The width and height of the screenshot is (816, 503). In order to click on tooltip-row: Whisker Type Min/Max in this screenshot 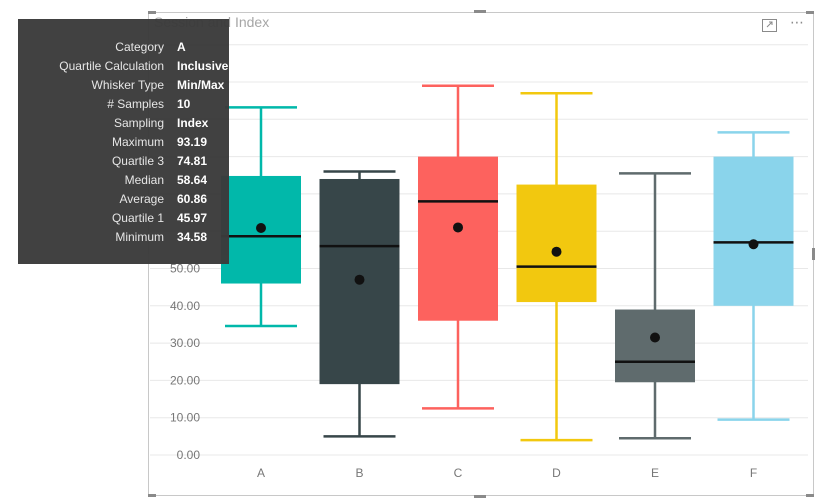, I will do `click(123, 85)`.